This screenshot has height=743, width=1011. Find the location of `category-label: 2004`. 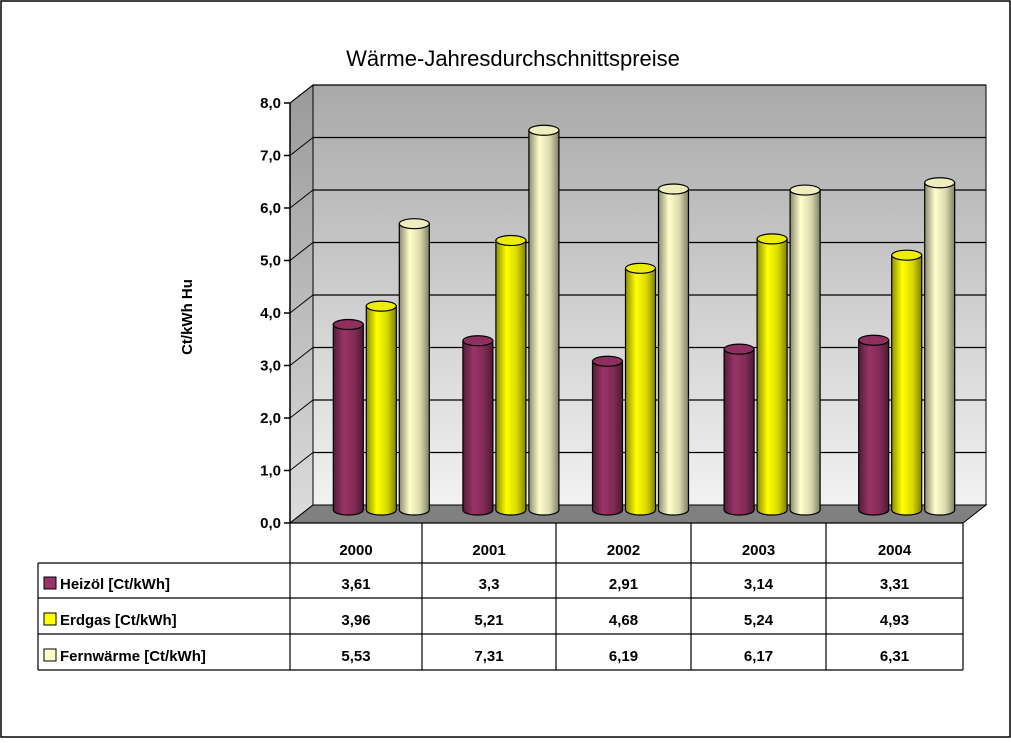

category-label: 2004 is located at coordinates (895, 550).